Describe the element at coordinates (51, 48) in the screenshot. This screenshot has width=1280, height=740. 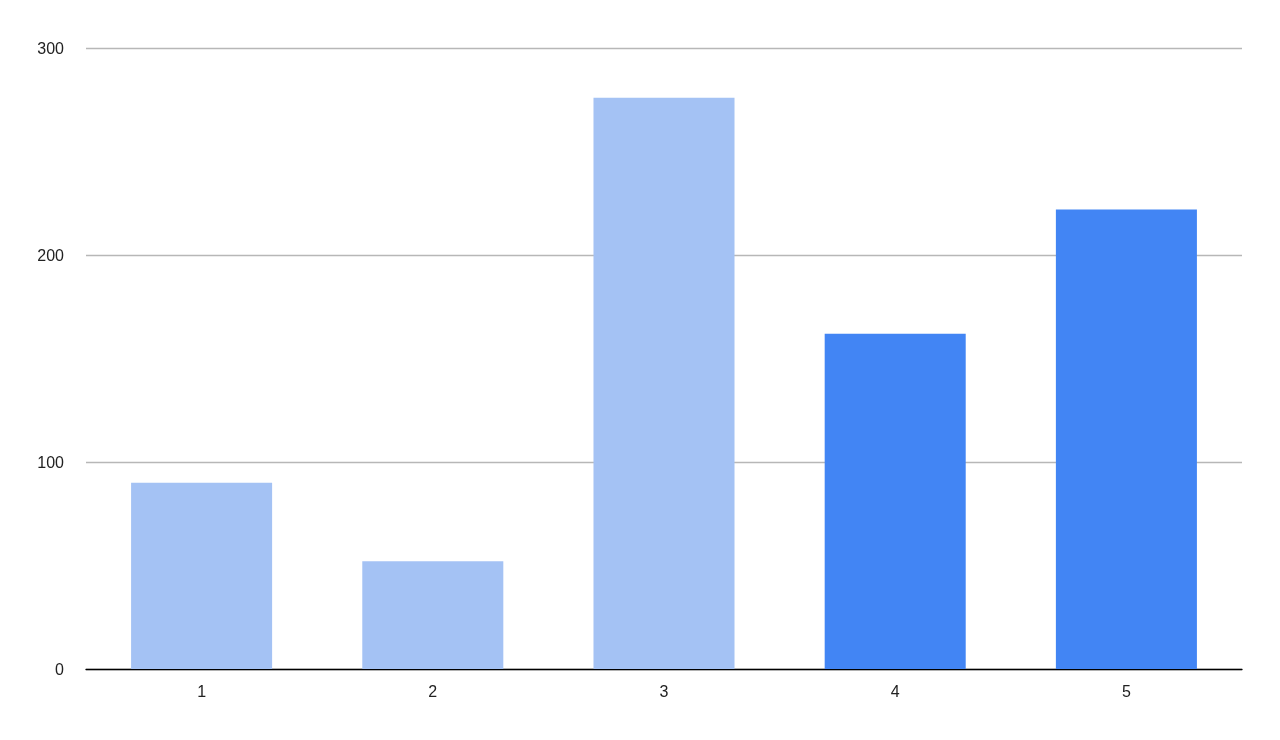
I see `y-tick-label: 300` at that location.